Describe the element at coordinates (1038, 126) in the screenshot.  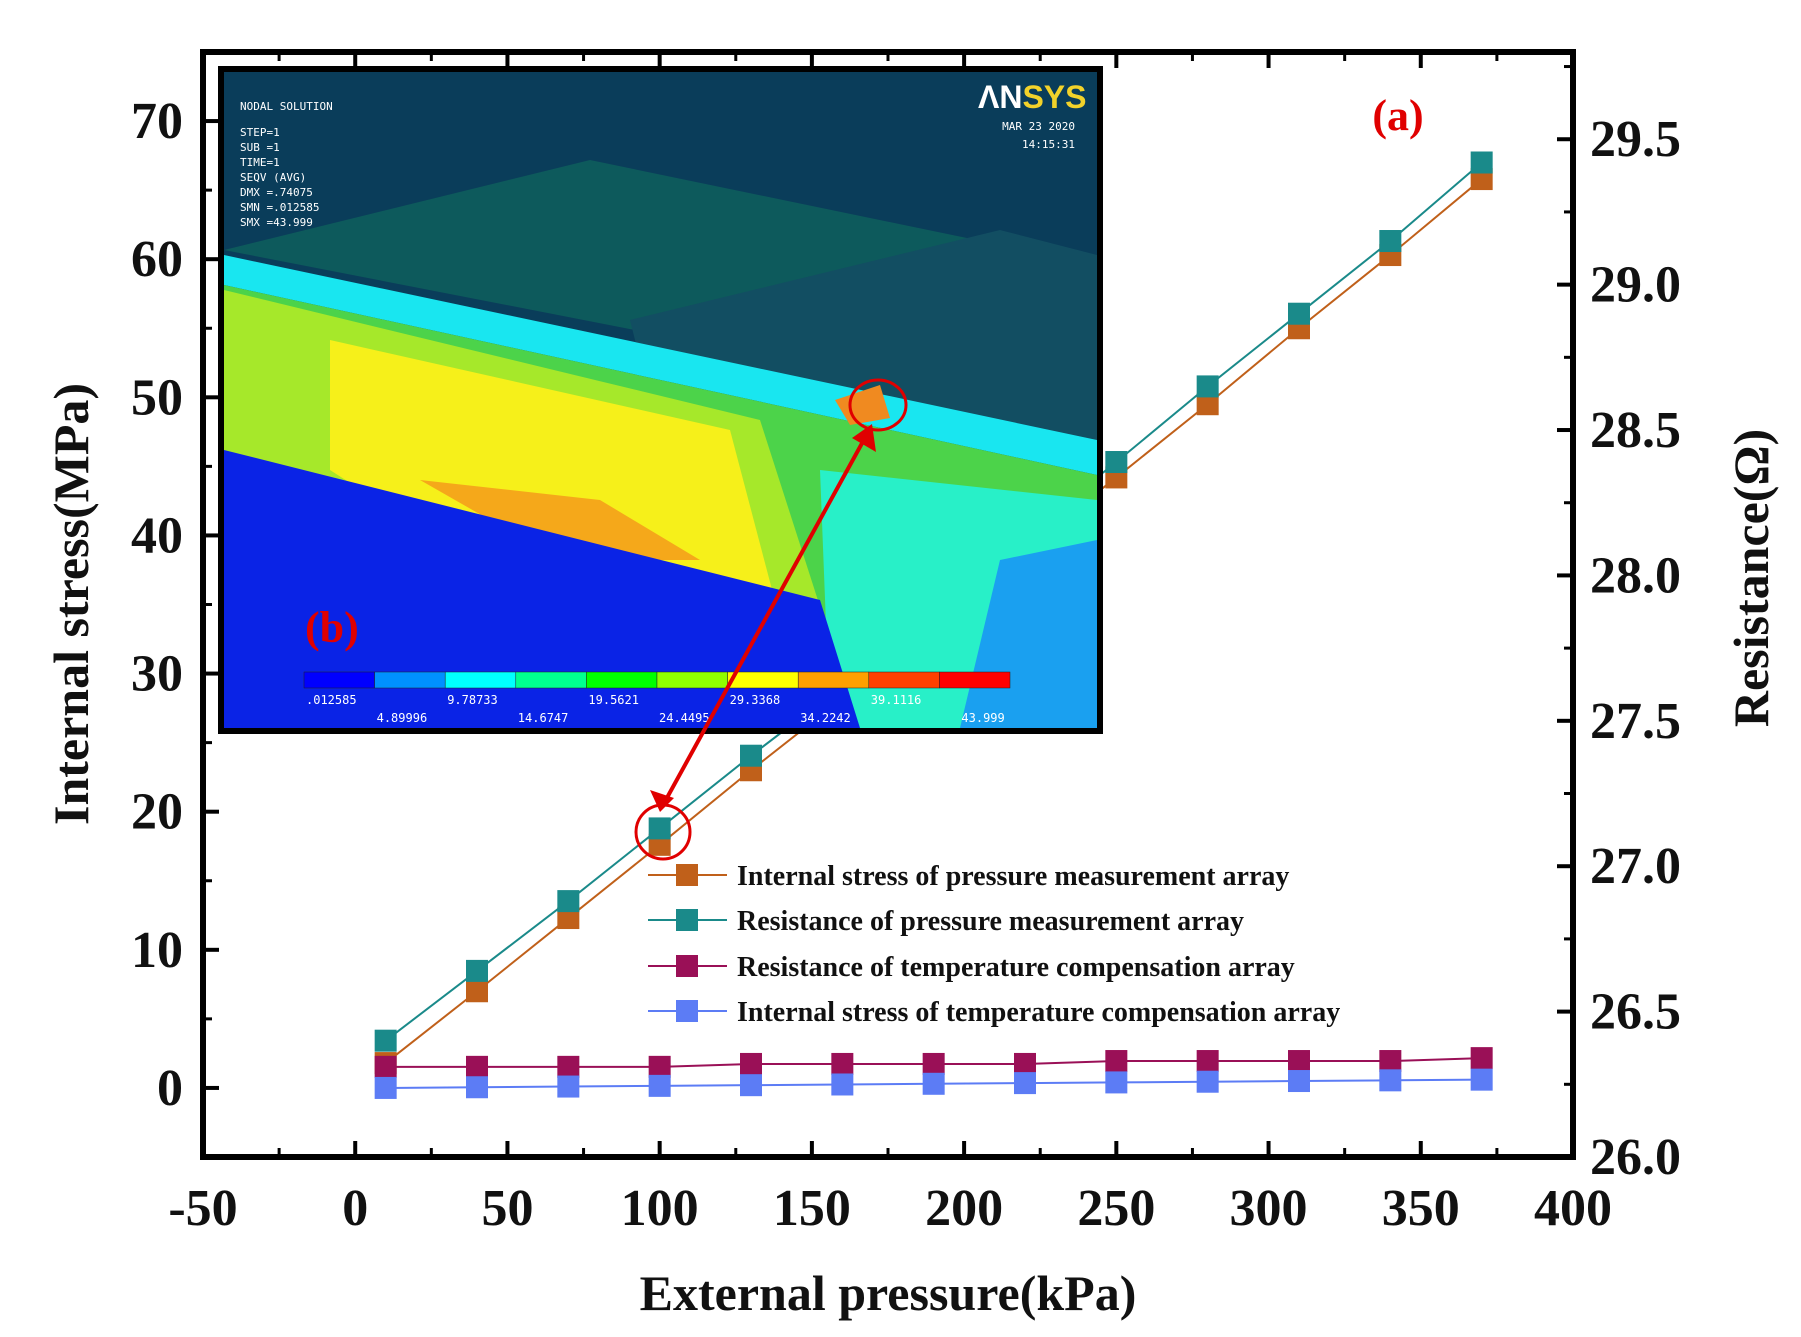
I see `inset-date: MAR 23 2020` at that location.